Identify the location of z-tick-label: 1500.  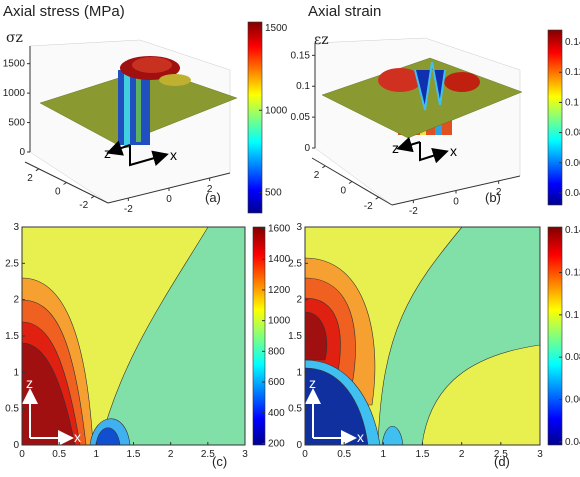
(14, 64).